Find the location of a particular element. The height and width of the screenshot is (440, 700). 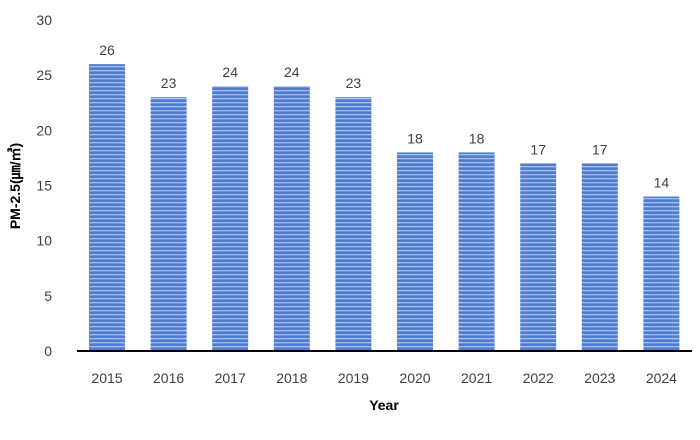

x-tick-label: 2021 is located at coordinates (476, 378).